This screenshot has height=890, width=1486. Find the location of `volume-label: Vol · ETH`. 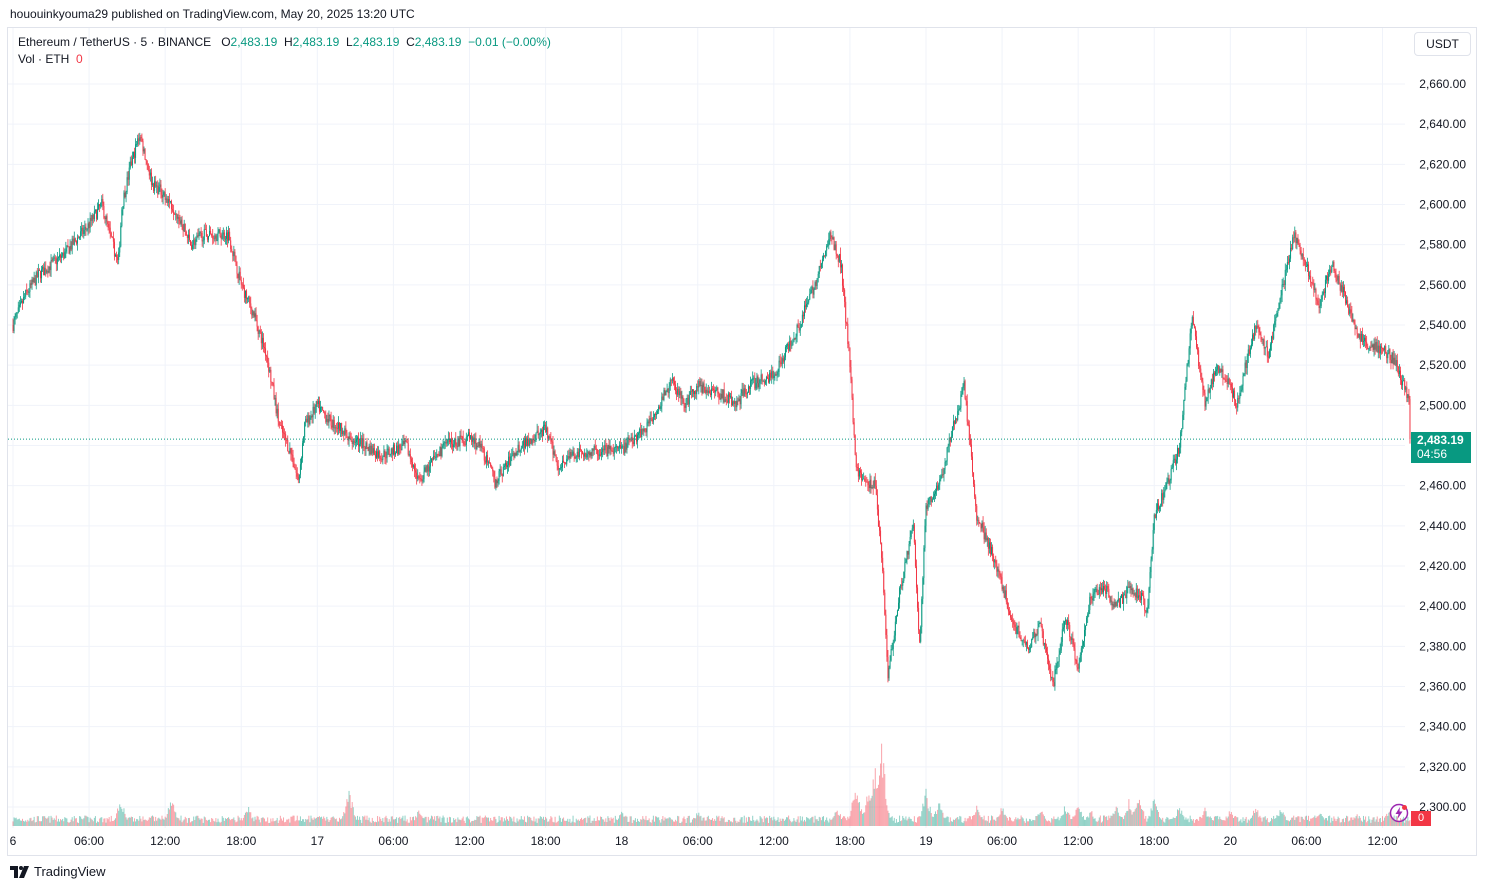

volume-label: Vol · ETH is located at coordinates (44, 59).